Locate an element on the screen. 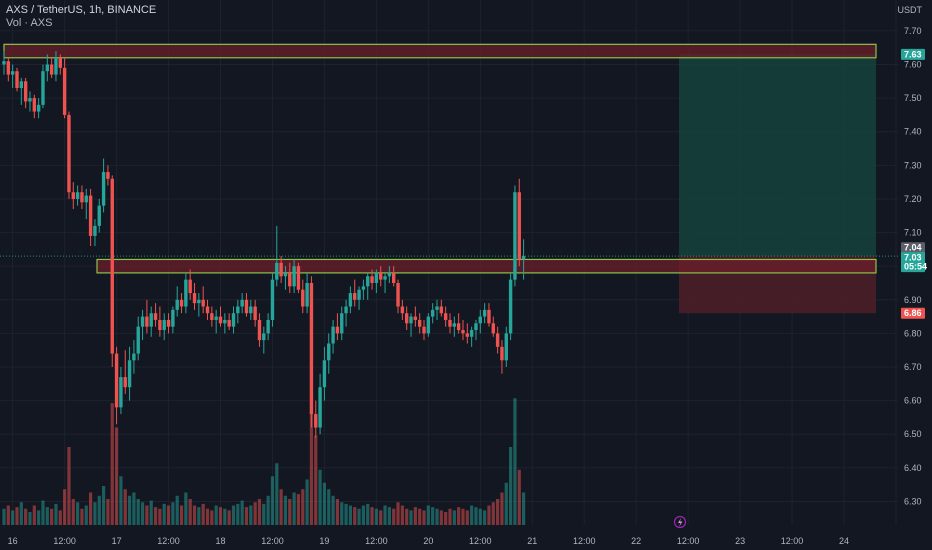 This screenshot has width=932, height=550. currency-label: USDT is located at coordinates (910, 10).